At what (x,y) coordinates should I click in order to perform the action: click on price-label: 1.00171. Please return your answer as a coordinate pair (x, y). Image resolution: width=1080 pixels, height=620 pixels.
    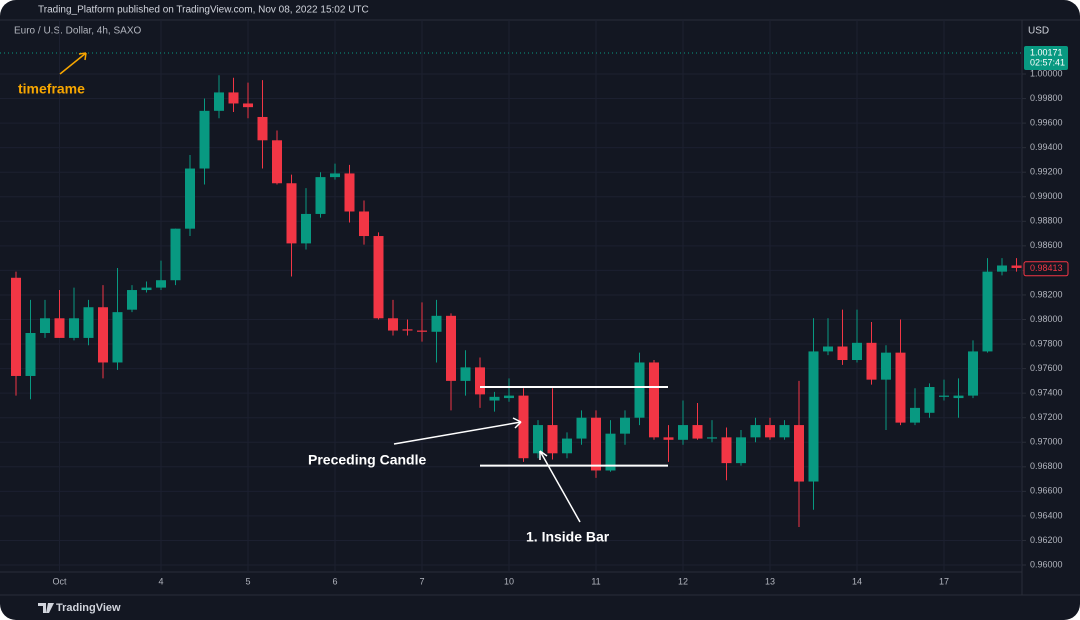
    Looking at the image, I should click on (1046, 52).